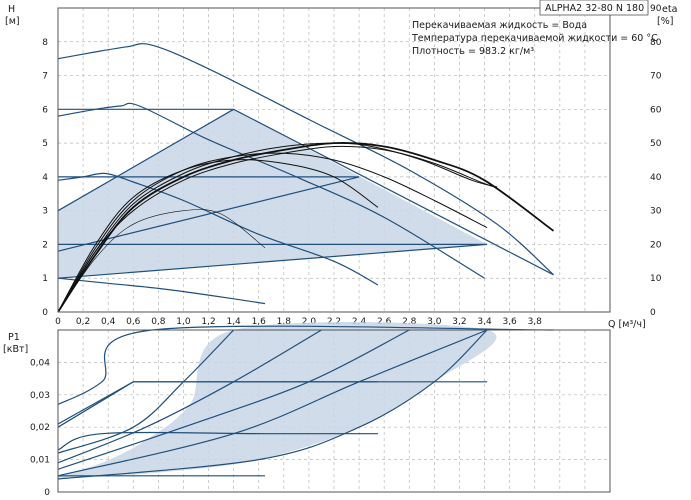 The width and height of the screenshot is (691, 500). I want to click on efficiency-tick-label: 60, so click(656, 110).